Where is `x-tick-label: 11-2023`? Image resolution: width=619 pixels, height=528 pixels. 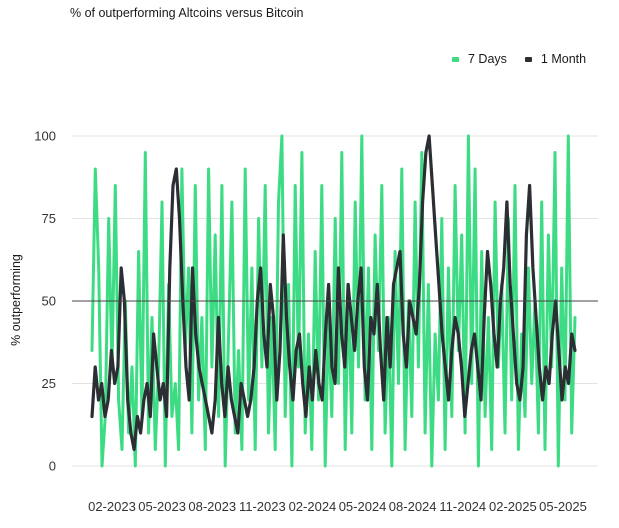
x-tick-label: 11-2023 is located at coordinates (262, 506).